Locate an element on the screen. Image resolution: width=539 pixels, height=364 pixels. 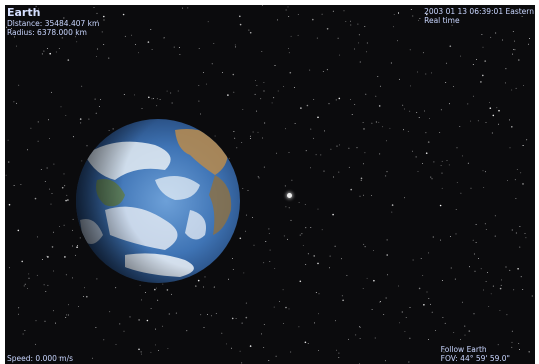
distance-readout: Distance: 35484.407 km is located at coordinates (53, 23).